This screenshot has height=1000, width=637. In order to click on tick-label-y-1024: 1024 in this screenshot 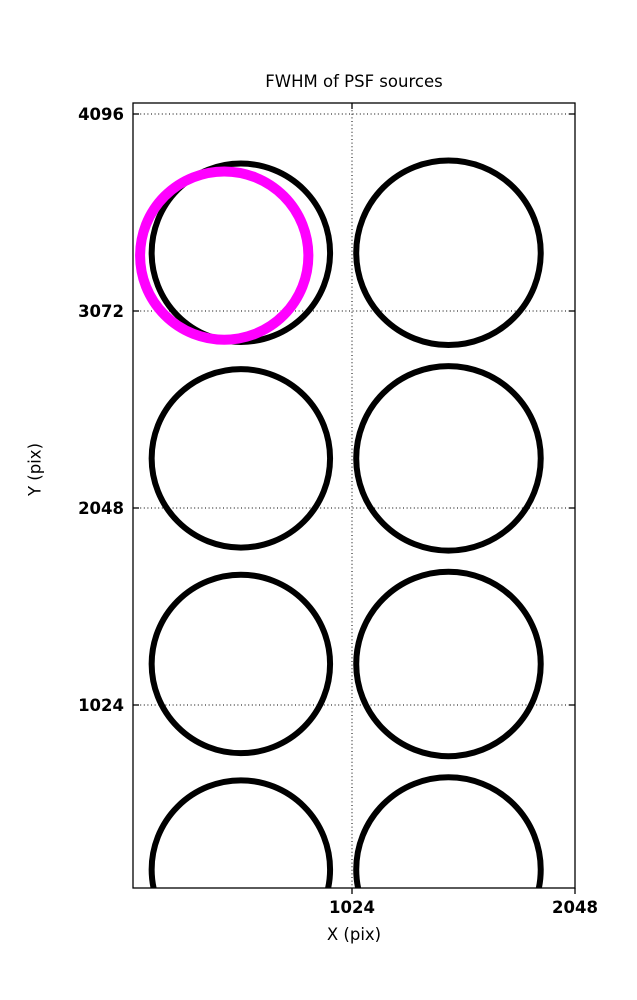, I will do `click(101, 705)`.